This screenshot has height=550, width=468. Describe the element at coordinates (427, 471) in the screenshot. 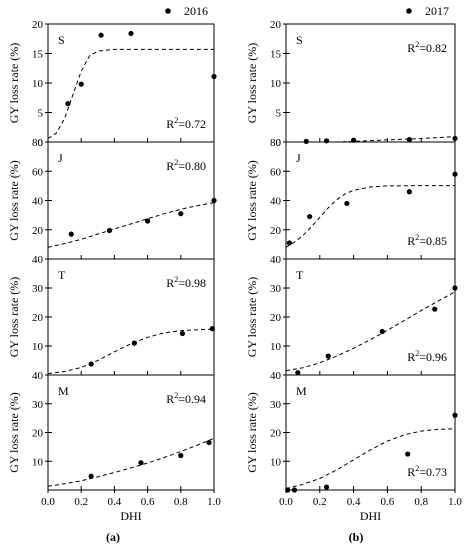

I see `r-squared-label: R2=0.73` at that location.